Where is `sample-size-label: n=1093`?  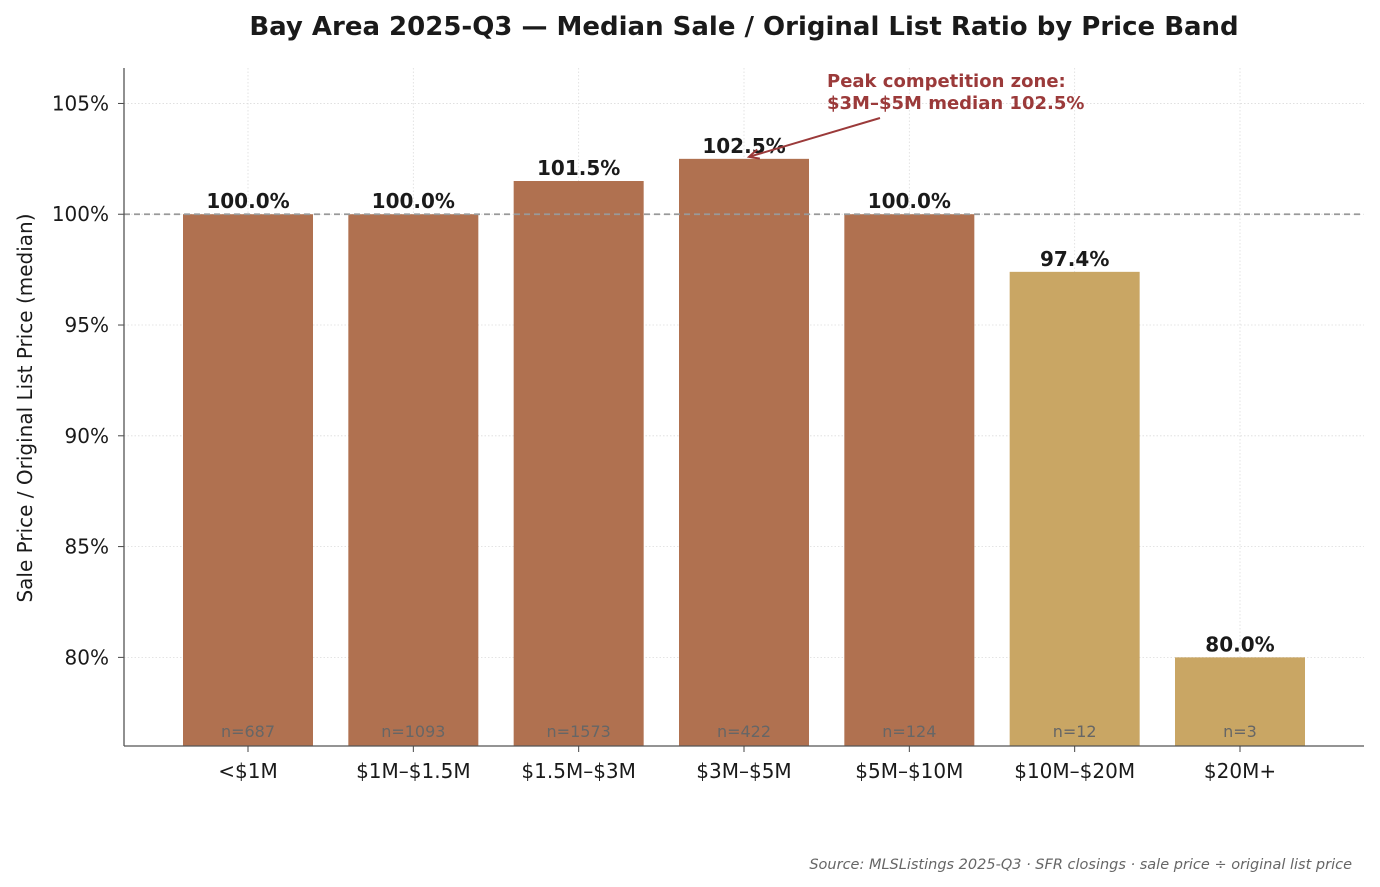
sample-size-label: n=1093 is located at coordinates (413, 731).